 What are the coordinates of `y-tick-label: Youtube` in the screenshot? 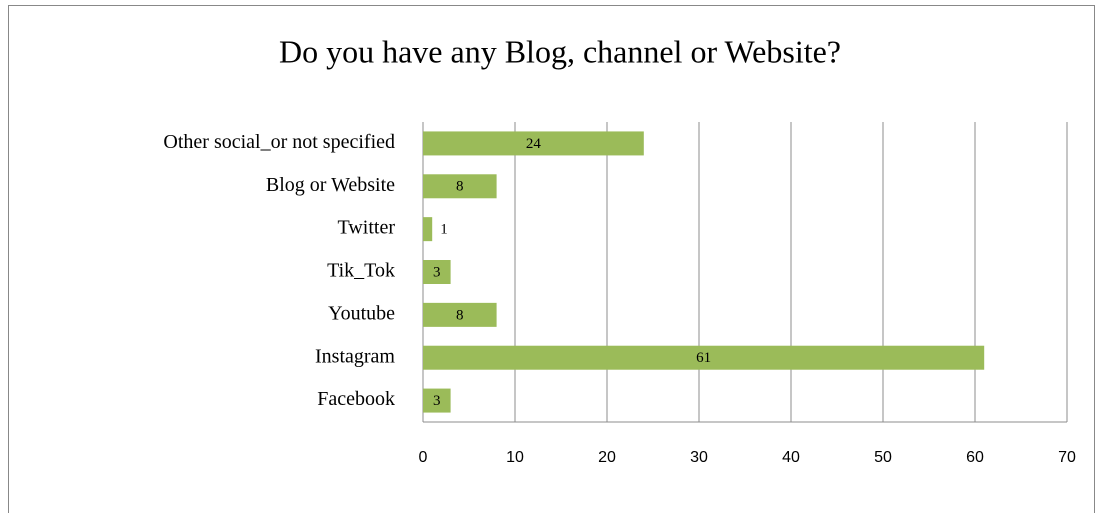 It's located at (361, 313).